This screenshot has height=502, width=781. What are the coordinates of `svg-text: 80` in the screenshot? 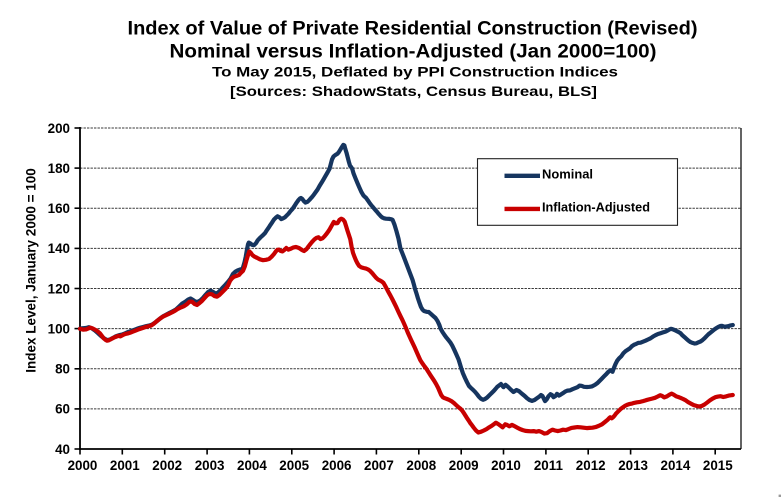 It's located at (62, 369).